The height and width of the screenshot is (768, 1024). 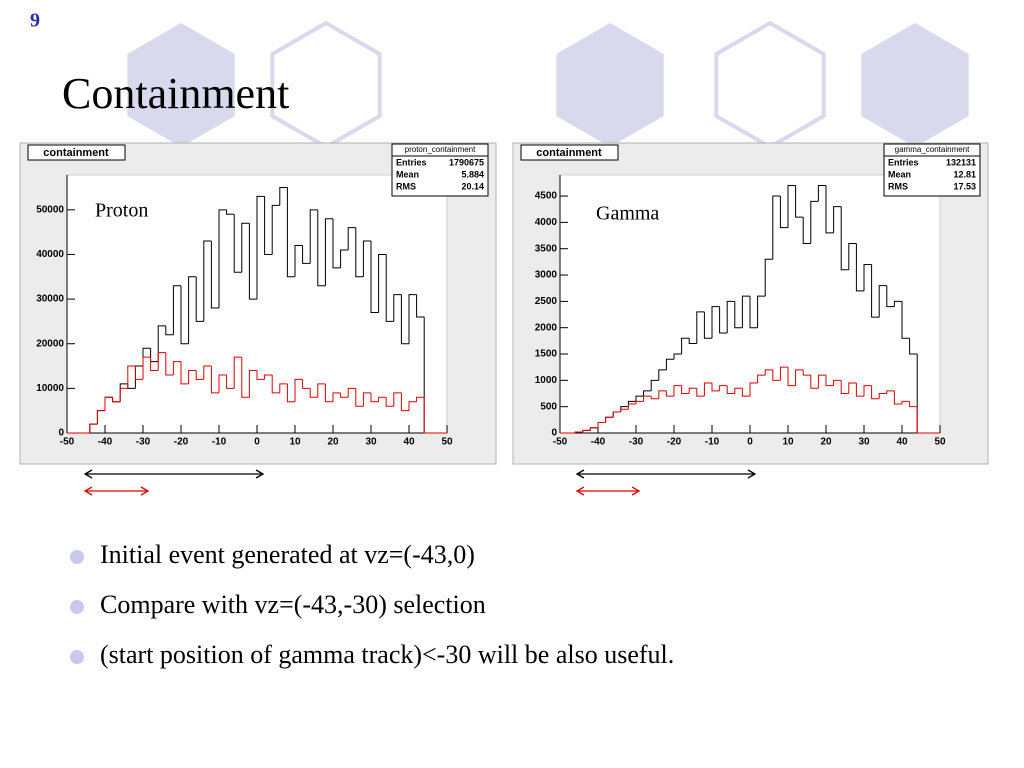 What do you see at coordinates (964, 174) in the screenshot?
I see `stats-value: 12.81` at bounding box center [964, 174].